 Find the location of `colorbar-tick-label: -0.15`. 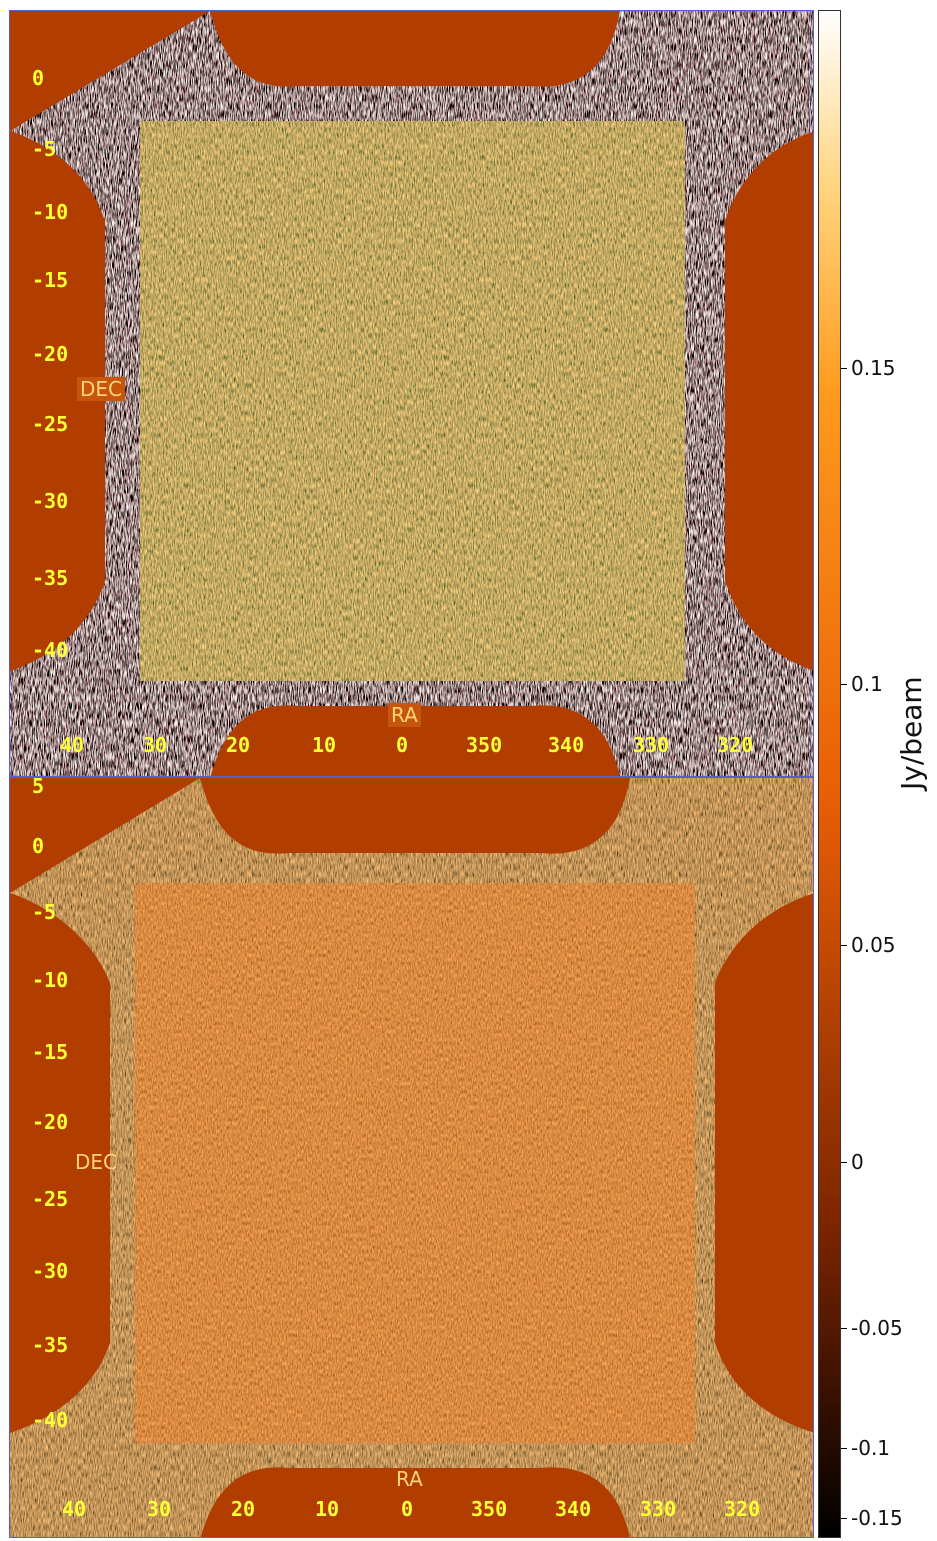

colorbar-tick-label: -0.15 is located at coordinates (877, 1518).